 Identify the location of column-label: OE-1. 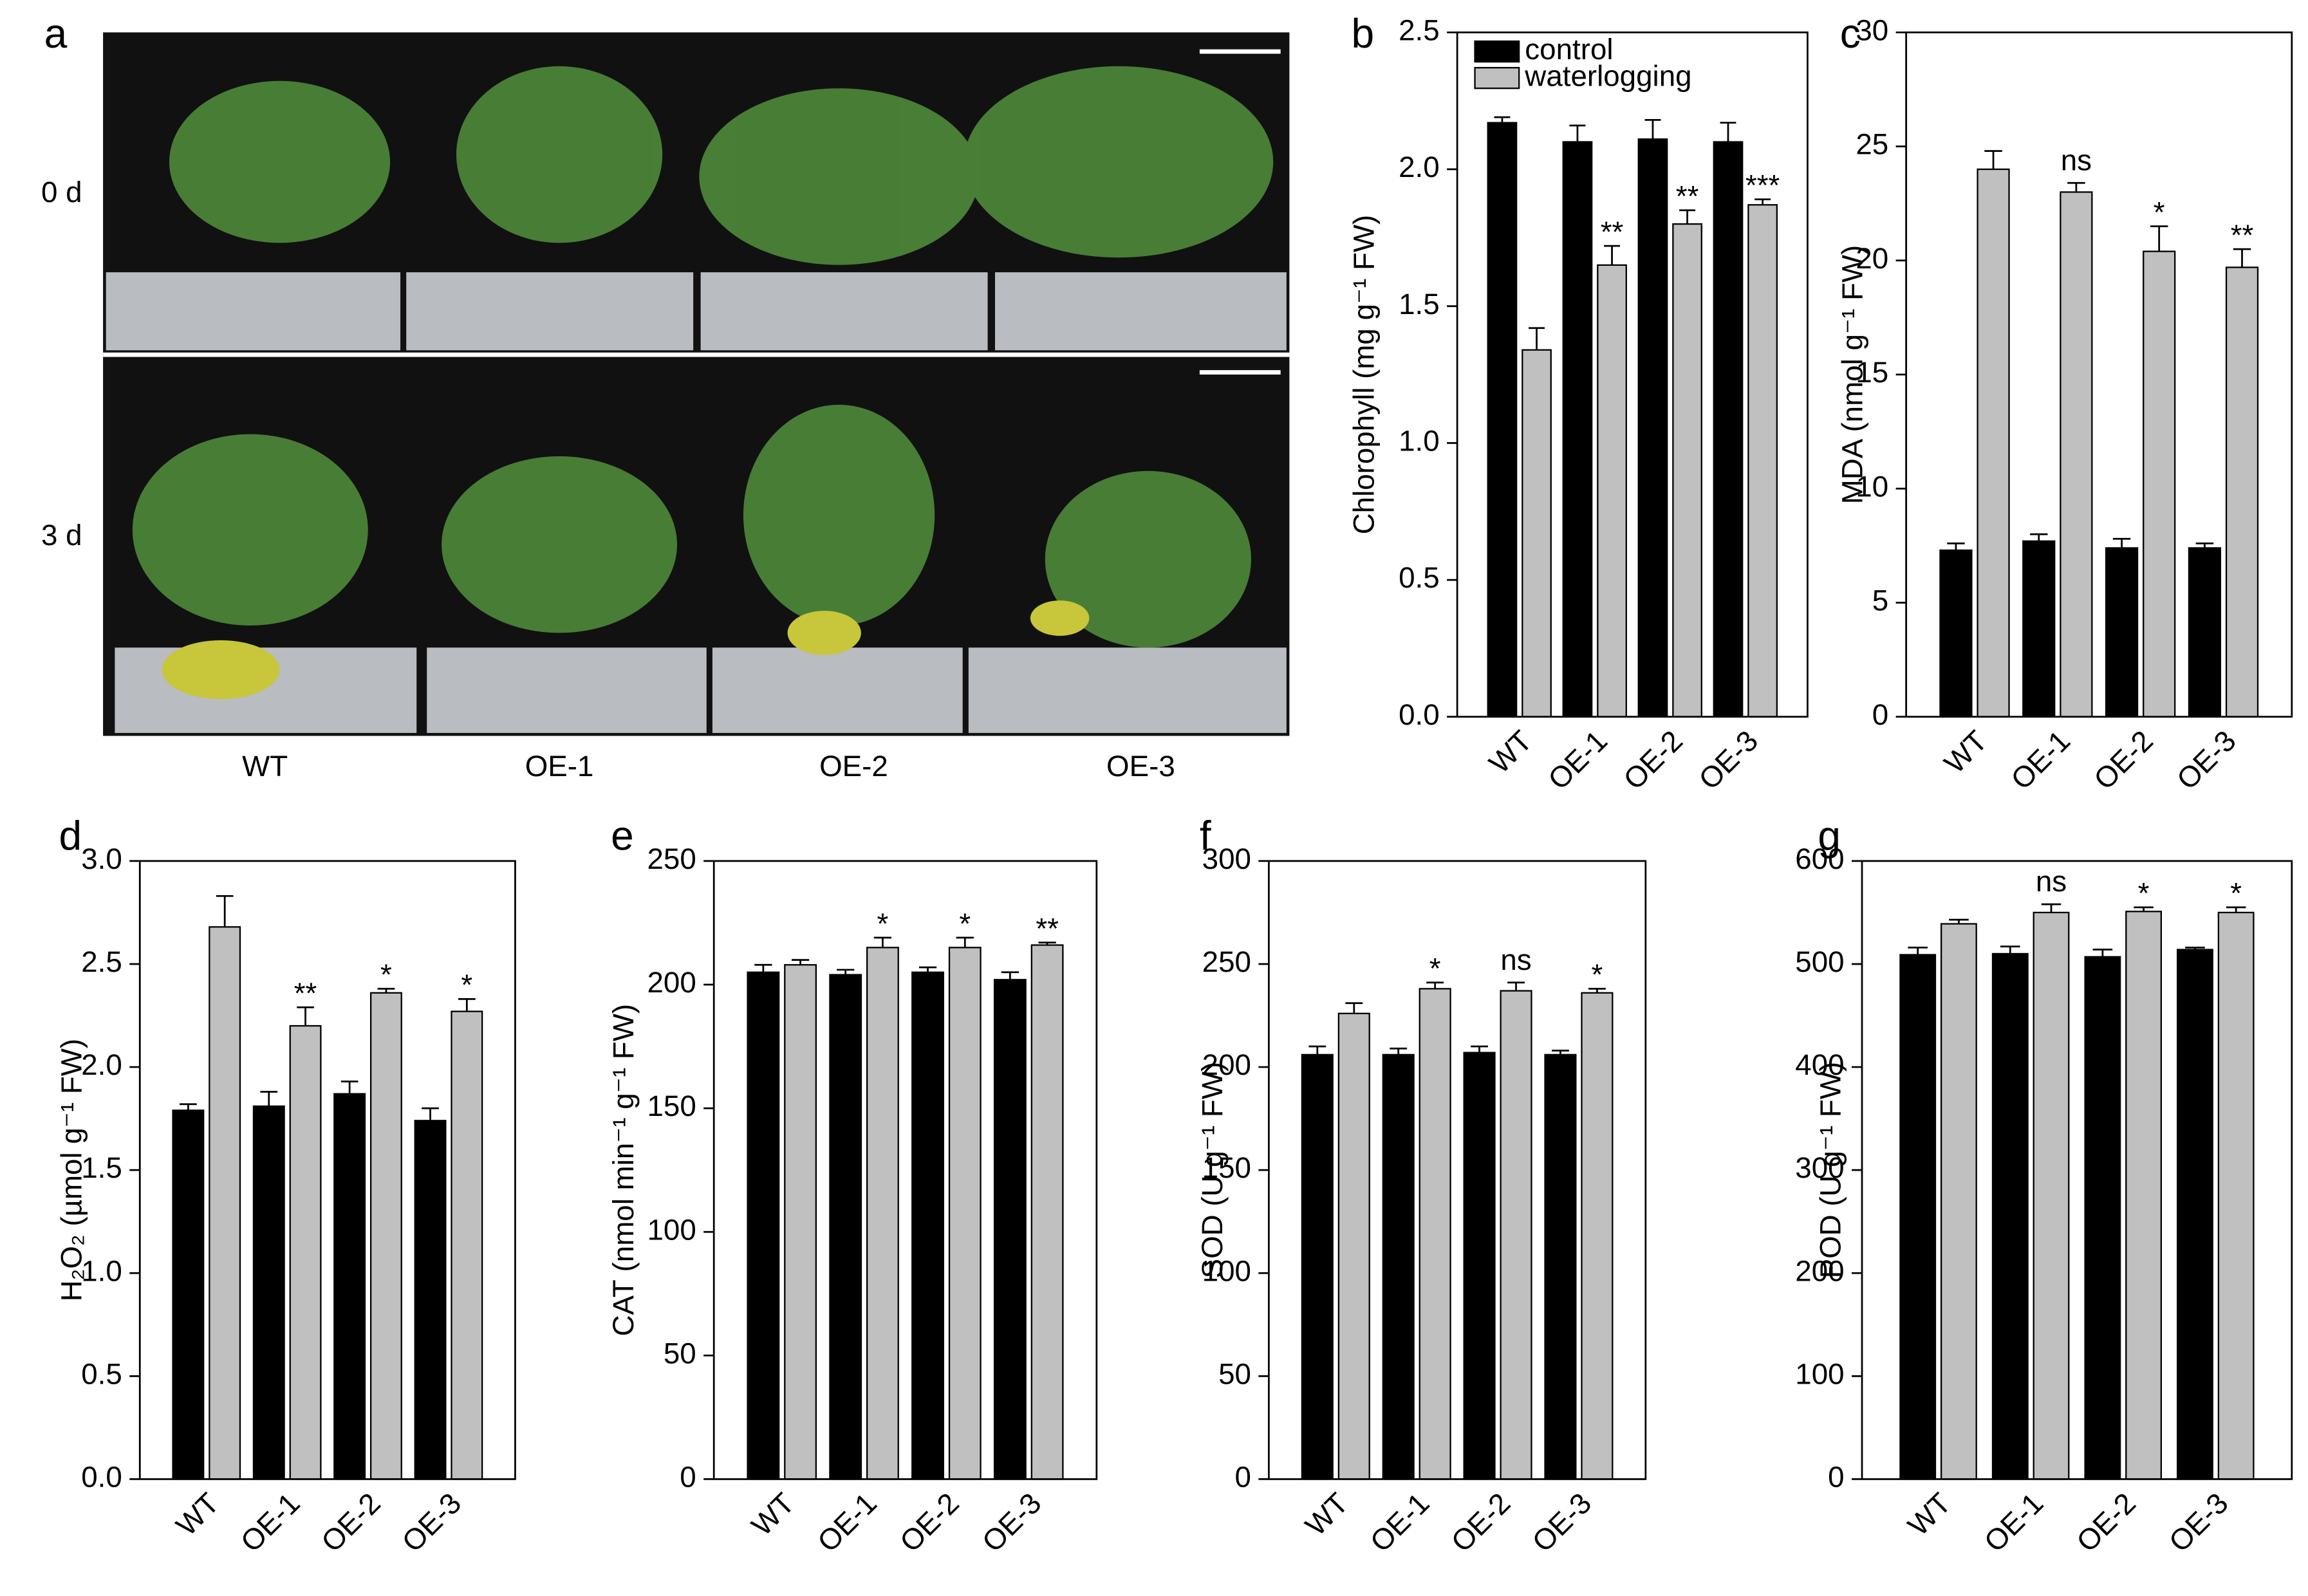
(559, 766).